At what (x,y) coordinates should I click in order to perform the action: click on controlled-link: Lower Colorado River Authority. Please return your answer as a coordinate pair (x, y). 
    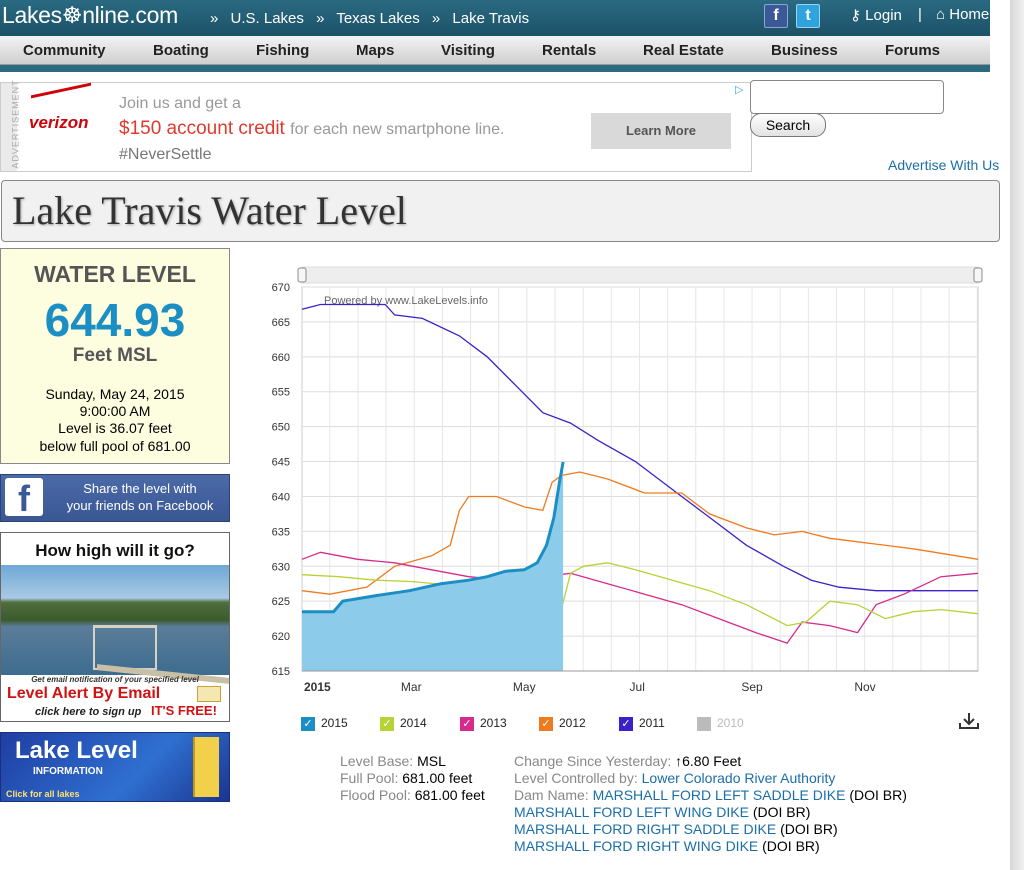
    Looking at the image, I should click on (738, 778).